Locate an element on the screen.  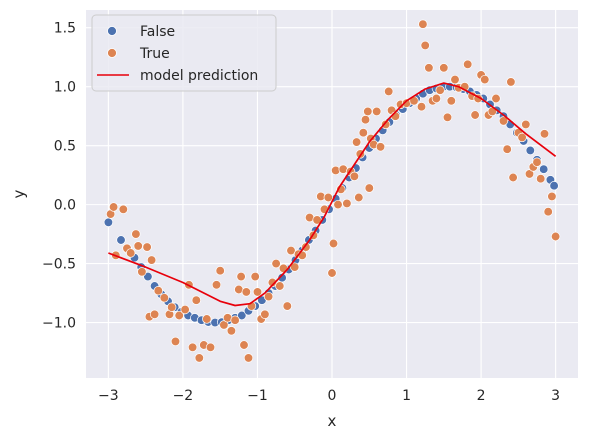
y-tick-label: 1.5 is located at coordinates (65, 29).